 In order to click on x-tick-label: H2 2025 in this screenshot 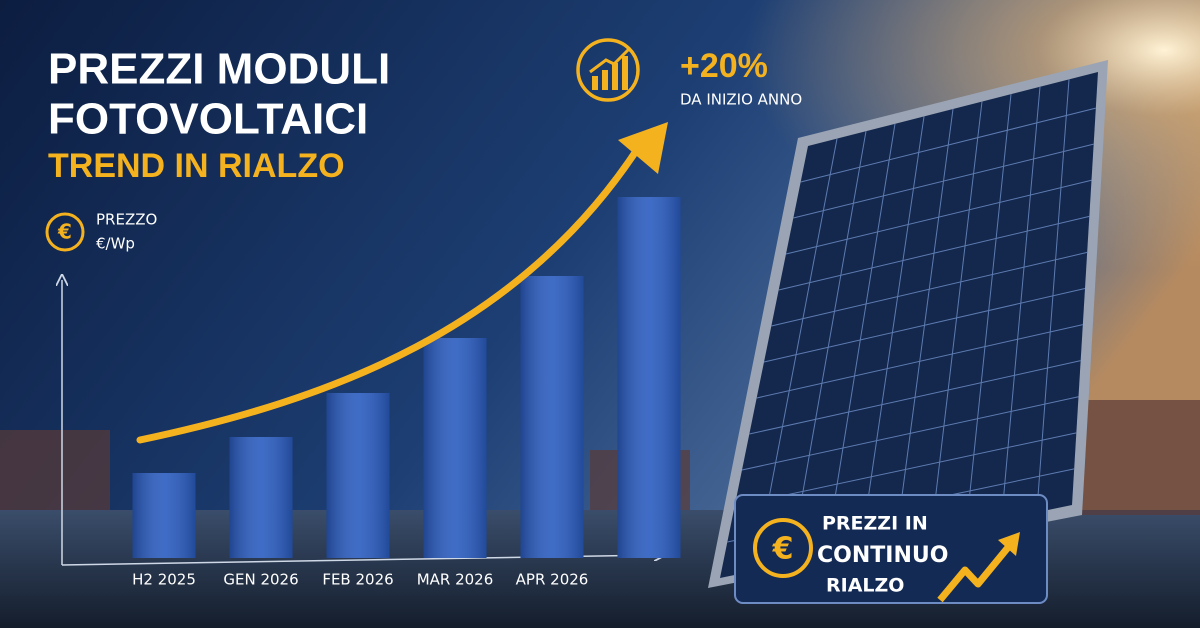, I will do `click(164, 580)`.